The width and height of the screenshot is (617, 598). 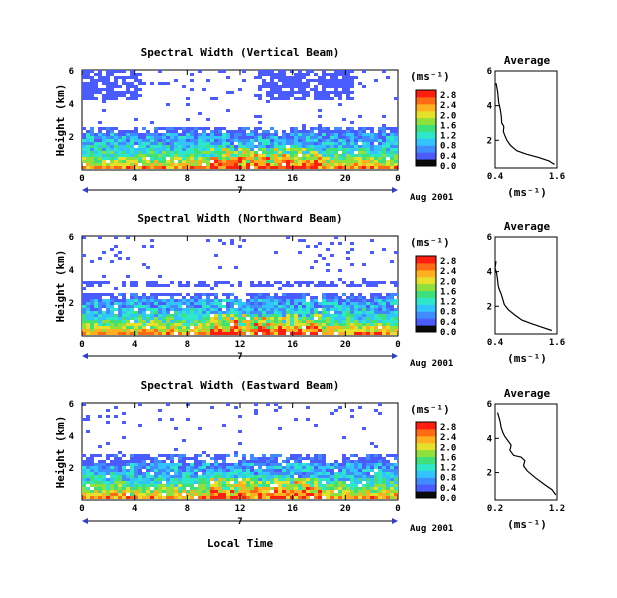 I want to click on x-tick-label: 8, so click(x=187, y=179).